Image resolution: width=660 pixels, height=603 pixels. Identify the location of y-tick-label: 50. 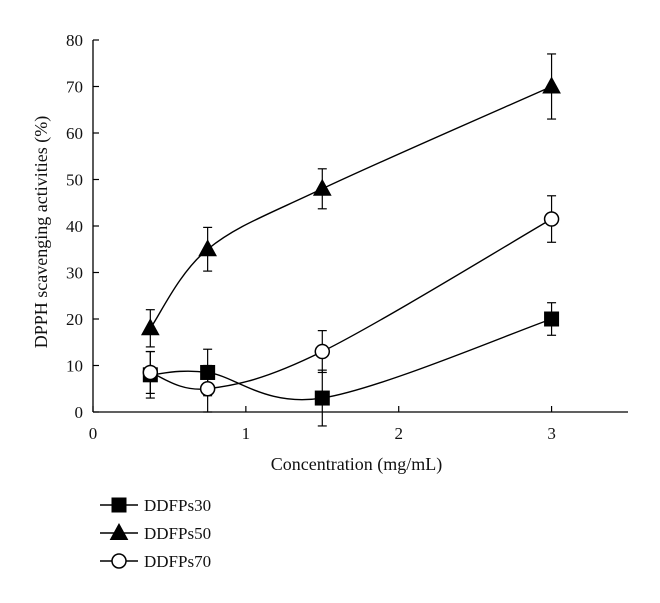
(74, 180).